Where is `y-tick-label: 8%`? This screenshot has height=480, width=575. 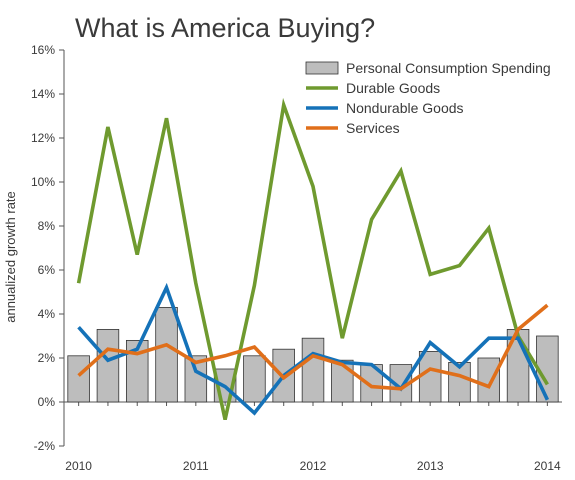
y-tick-label: 8% is located at coordinates (47, 226).